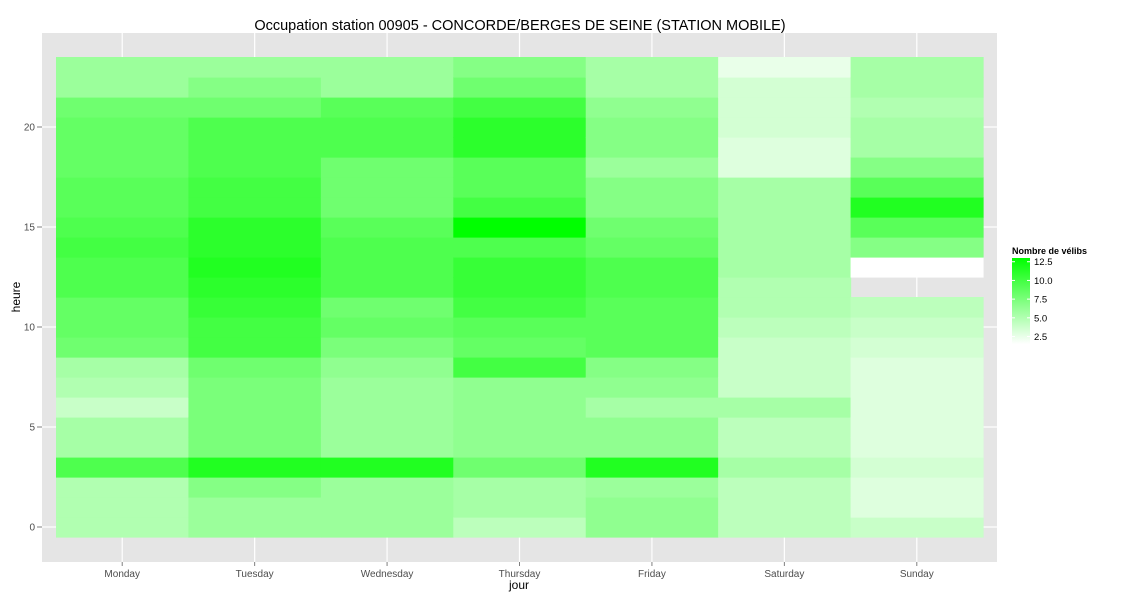  What do you see at coordinates (1040, 300) in the screenshot?
I see `legend-label: 7.5` at bounding box center [1040, 300].